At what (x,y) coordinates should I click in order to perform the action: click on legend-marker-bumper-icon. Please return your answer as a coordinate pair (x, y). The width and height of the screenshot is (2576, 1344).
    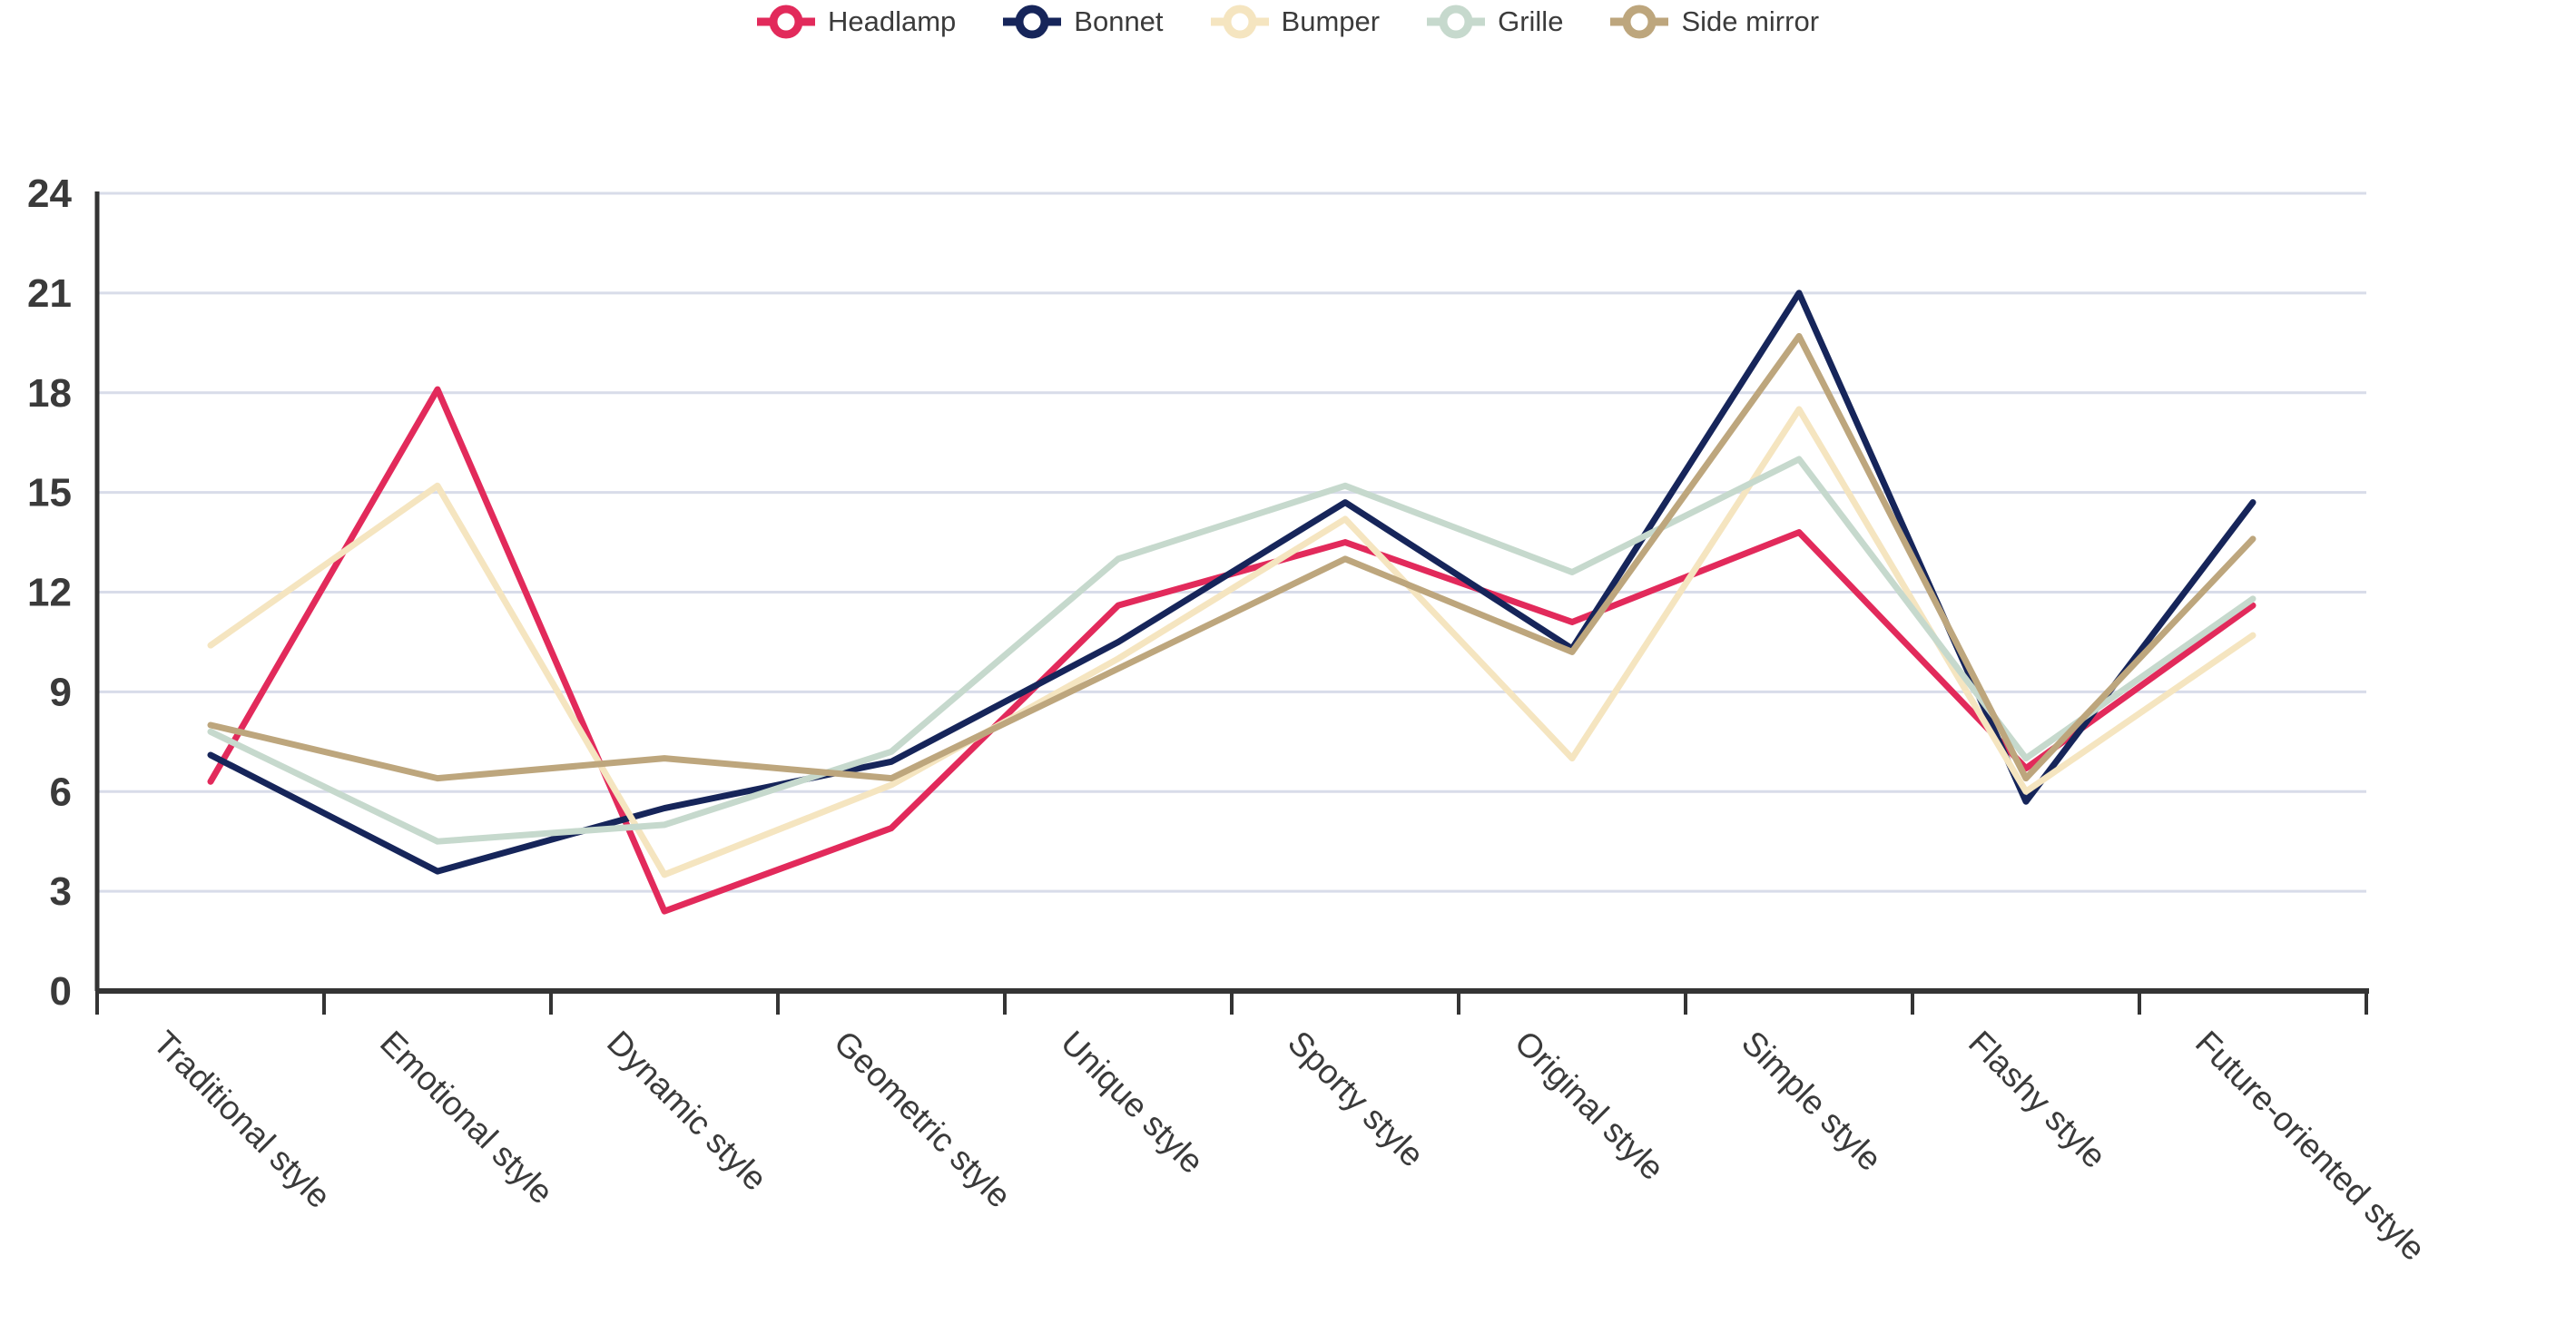
    Looking at the image, I should click on (1239, 22).